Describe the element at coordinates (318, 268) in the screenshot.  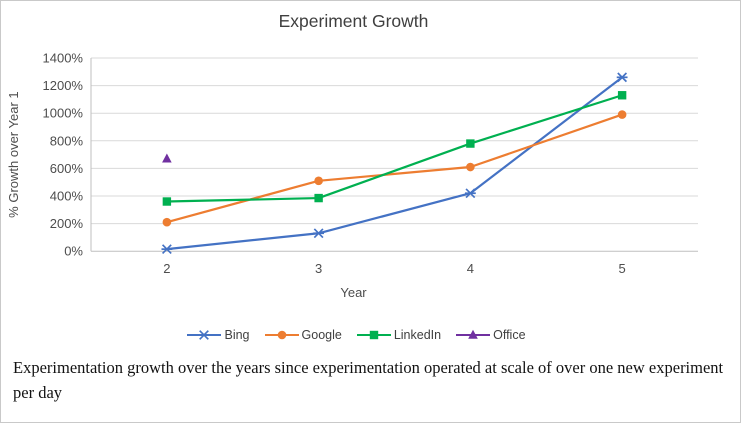
I see `x-tick-label: 3` at that location.